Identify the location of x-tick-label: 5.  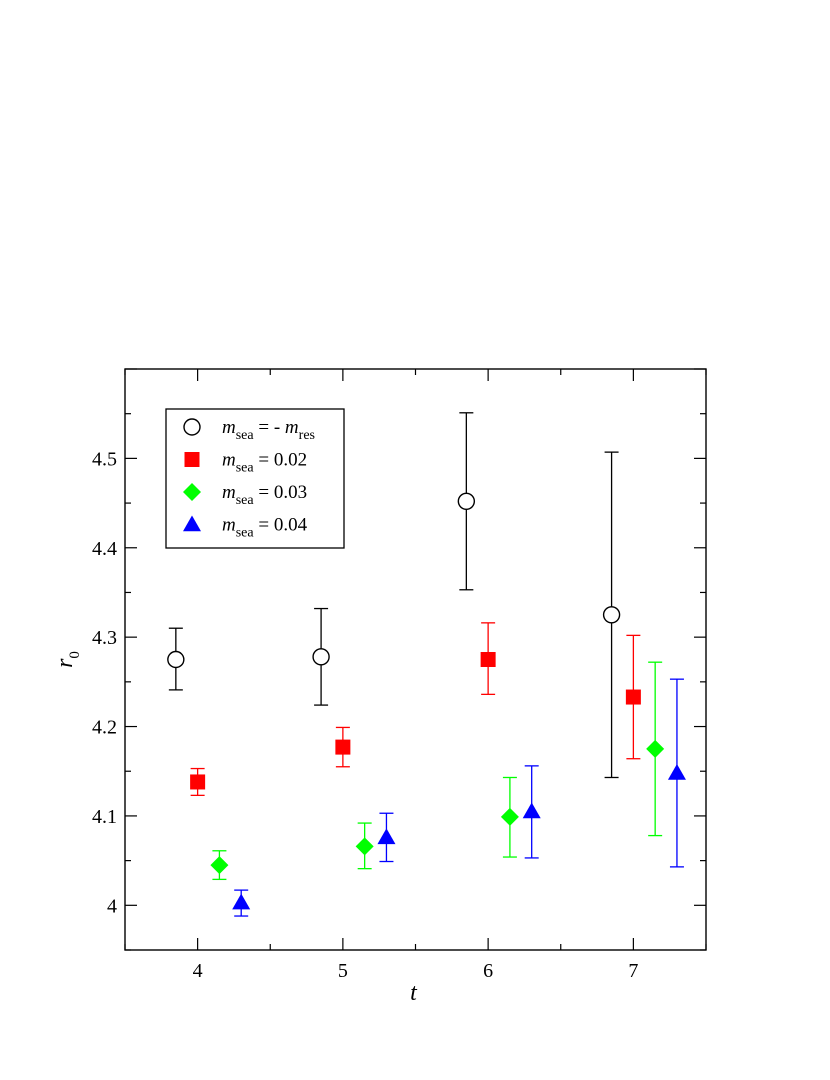
(343, 971).